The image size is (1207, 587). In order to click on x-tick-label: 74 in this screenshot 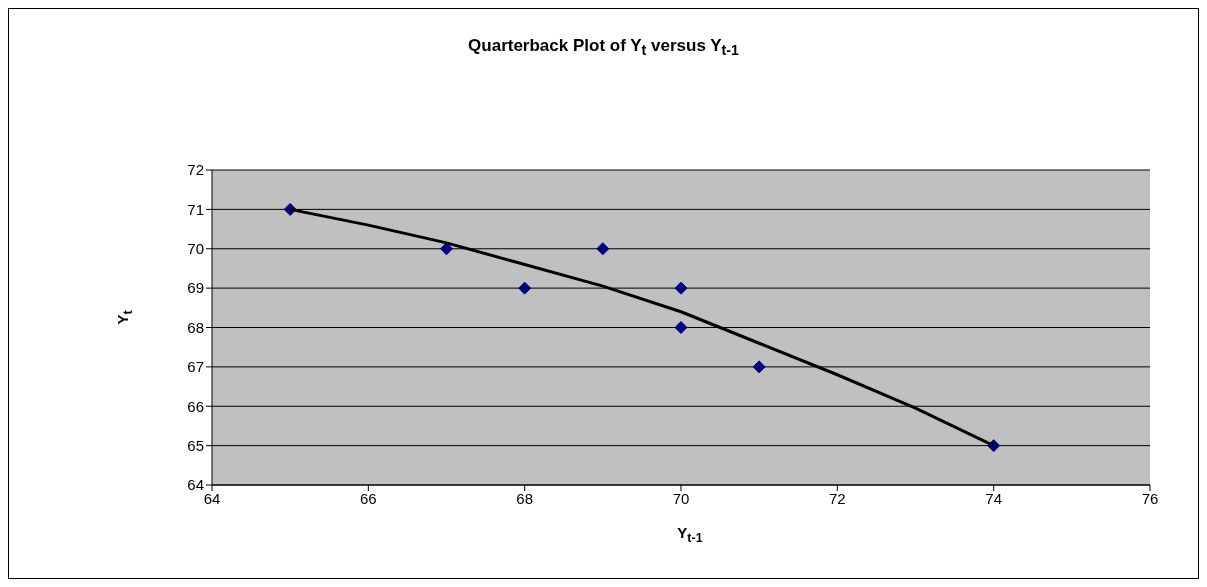, I will do `click(994, 498)`.